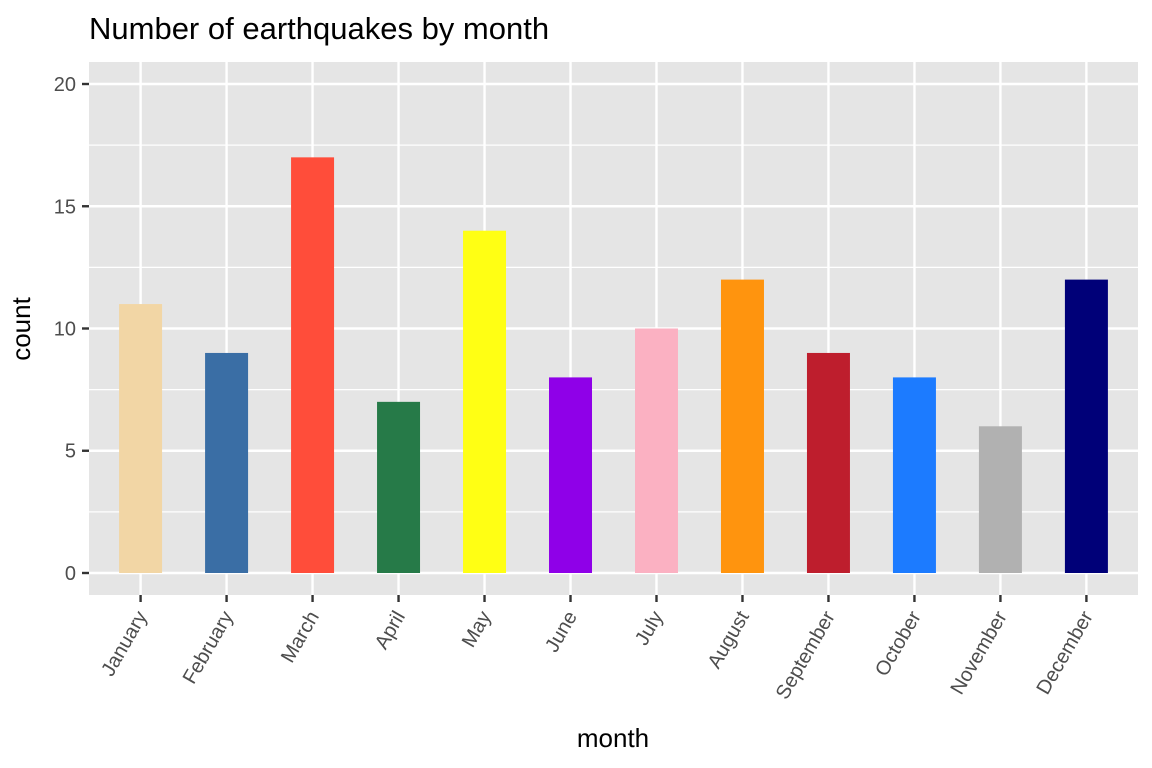 The image size is (1152, 768). What do you see at coordinates (477, 630) in the screenshot?
I see `x-tick-label-may: May` at bounding box center [477, 630].